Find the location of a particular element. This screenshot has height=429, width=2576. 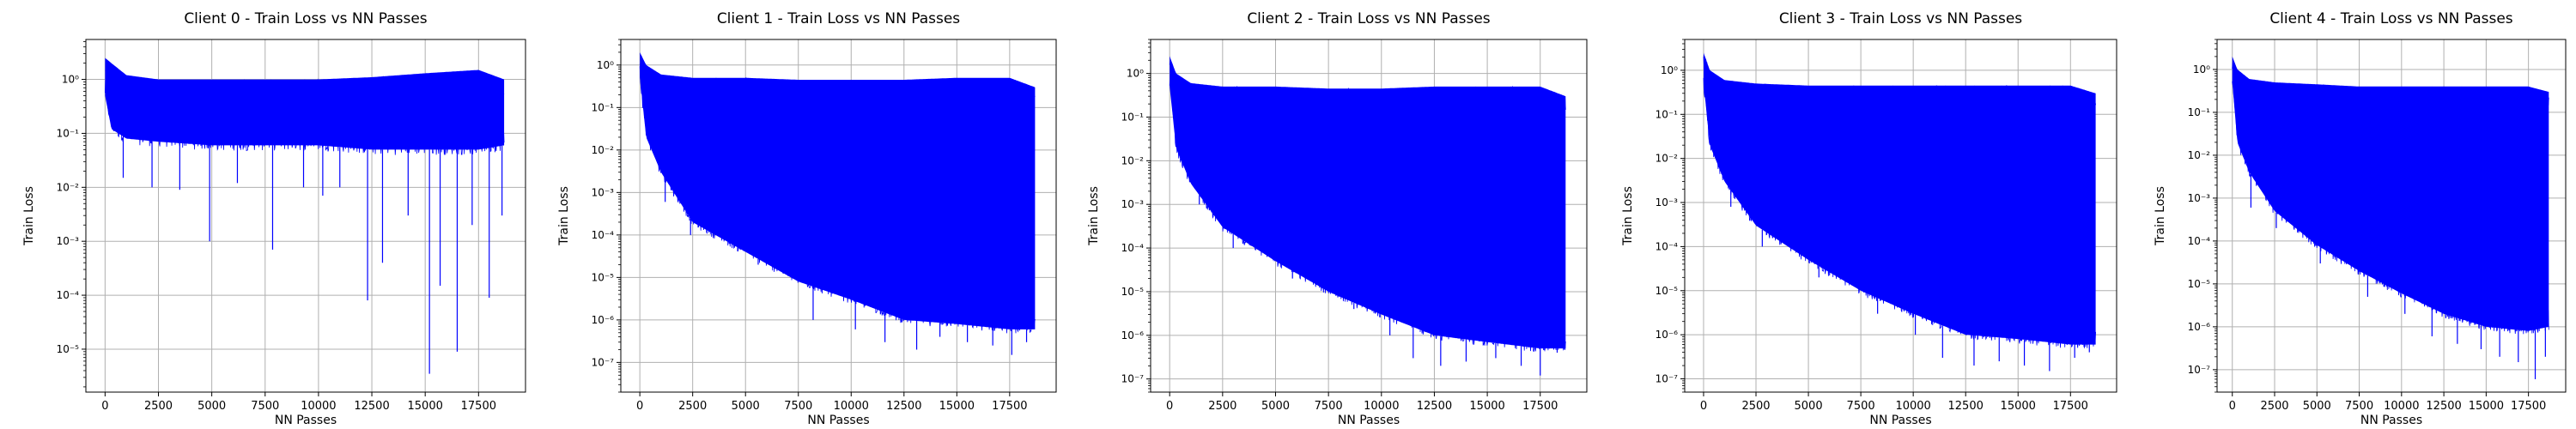

plot-title: Client 0 - Train Loss vs NN Passes is located at coordinates (305, 19).